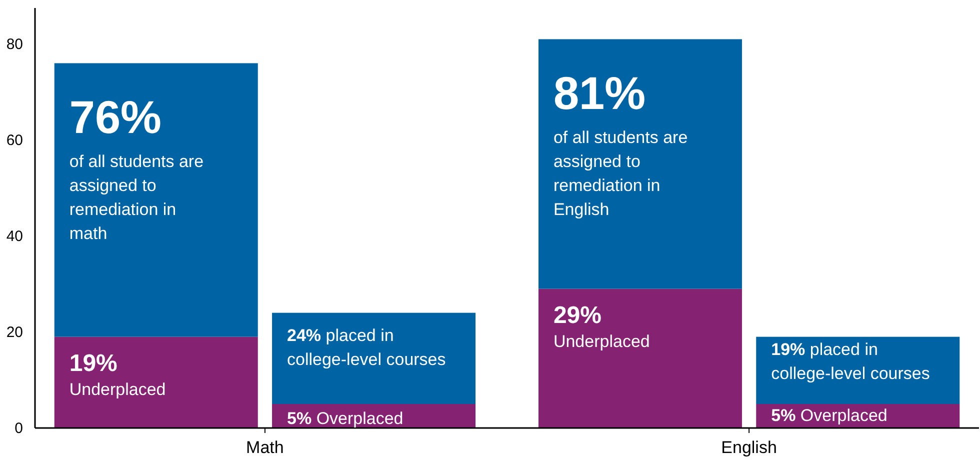 This screenshot has width=980, height=462. Describe the element at coordinates (366, 347) in the screenshot. I see `annotation: 24% placed in college-level courses` at that location.